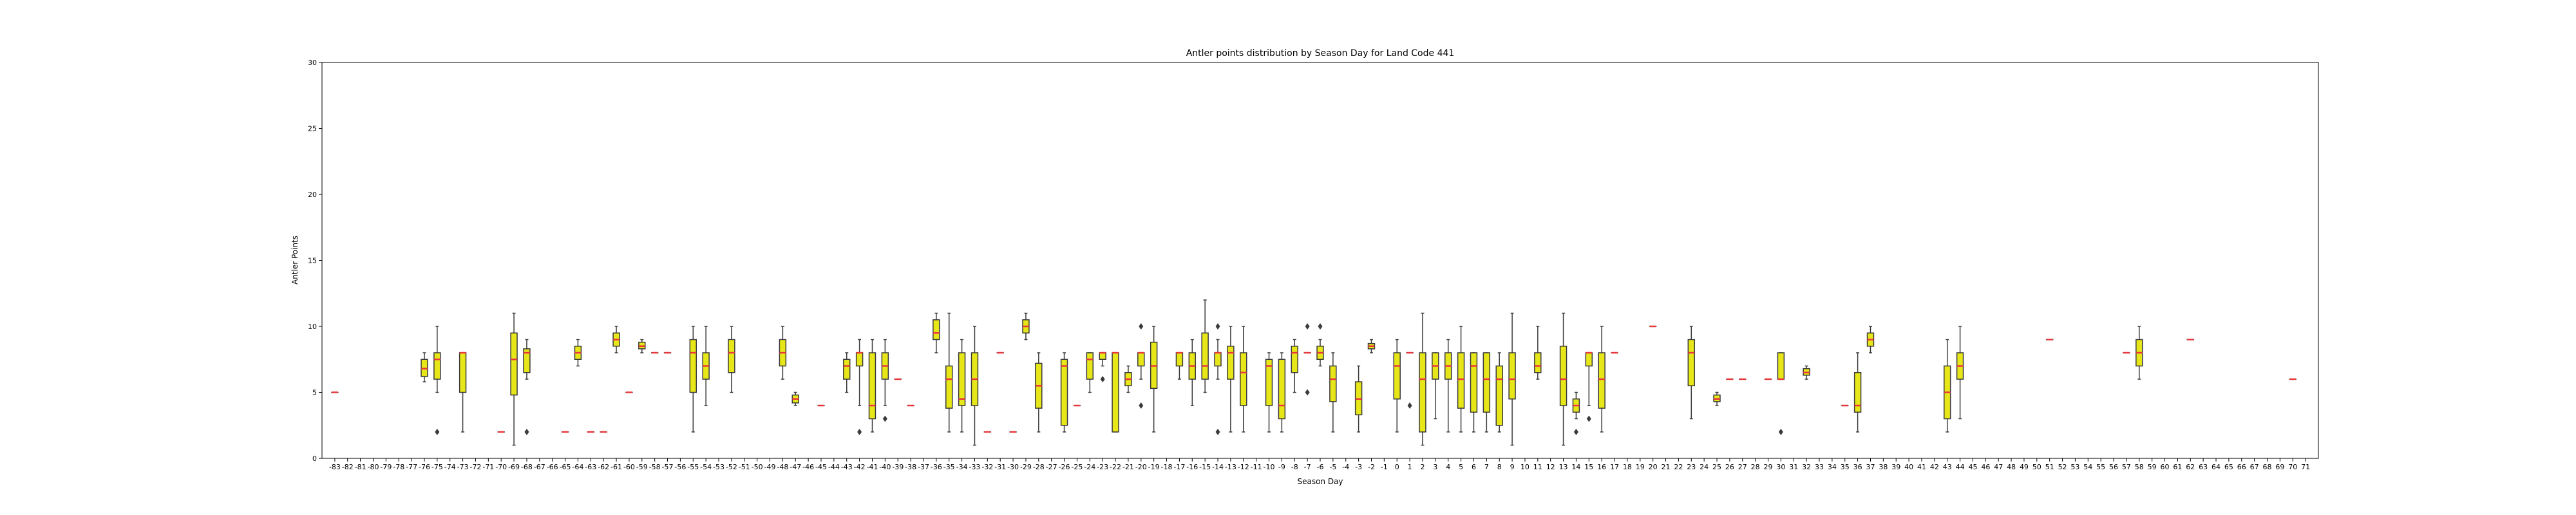 The image size is (2576, 515). Describe the element at coordinates (898, 467) in the screenshot. I see `x-tick-label: -39` at that location.